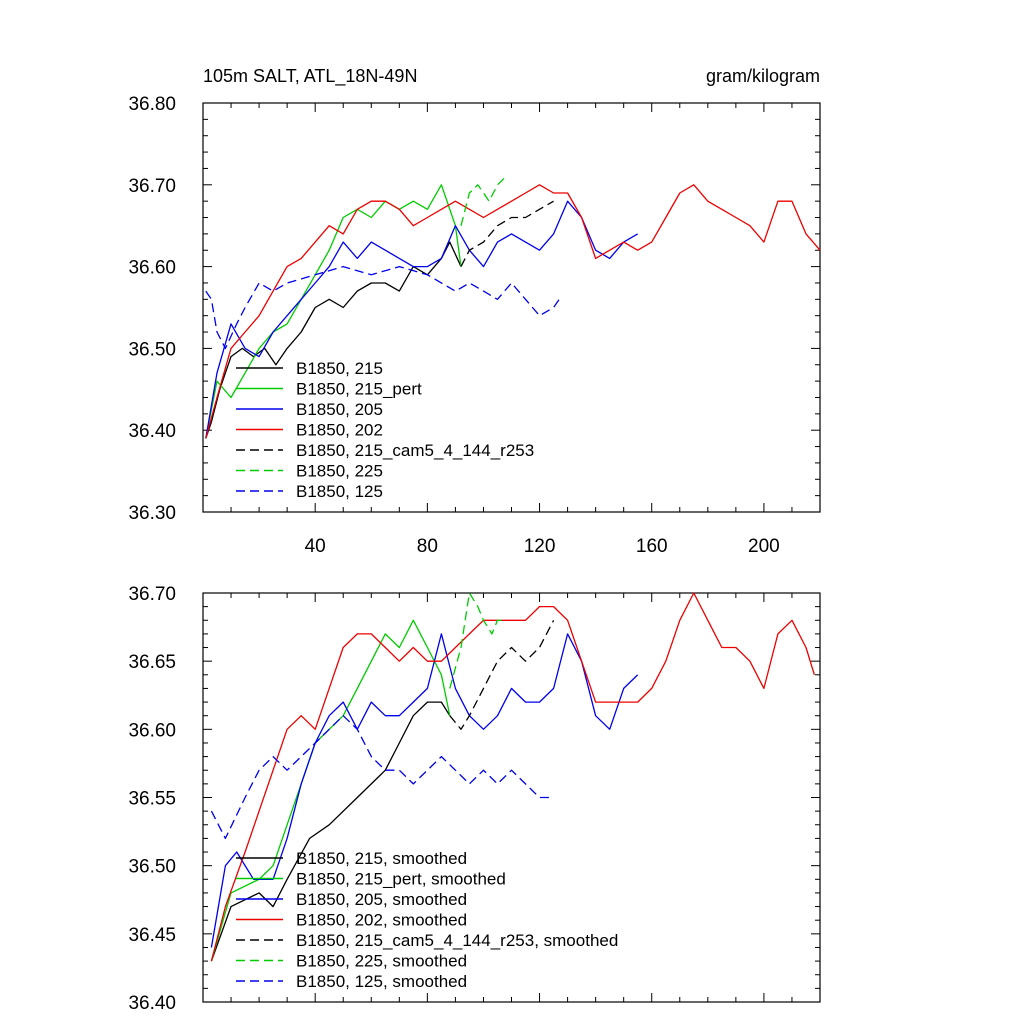  Describe the element at coordinates (339, 409) in the screenshot. I see `legend-label: B1850, 205` at that location.